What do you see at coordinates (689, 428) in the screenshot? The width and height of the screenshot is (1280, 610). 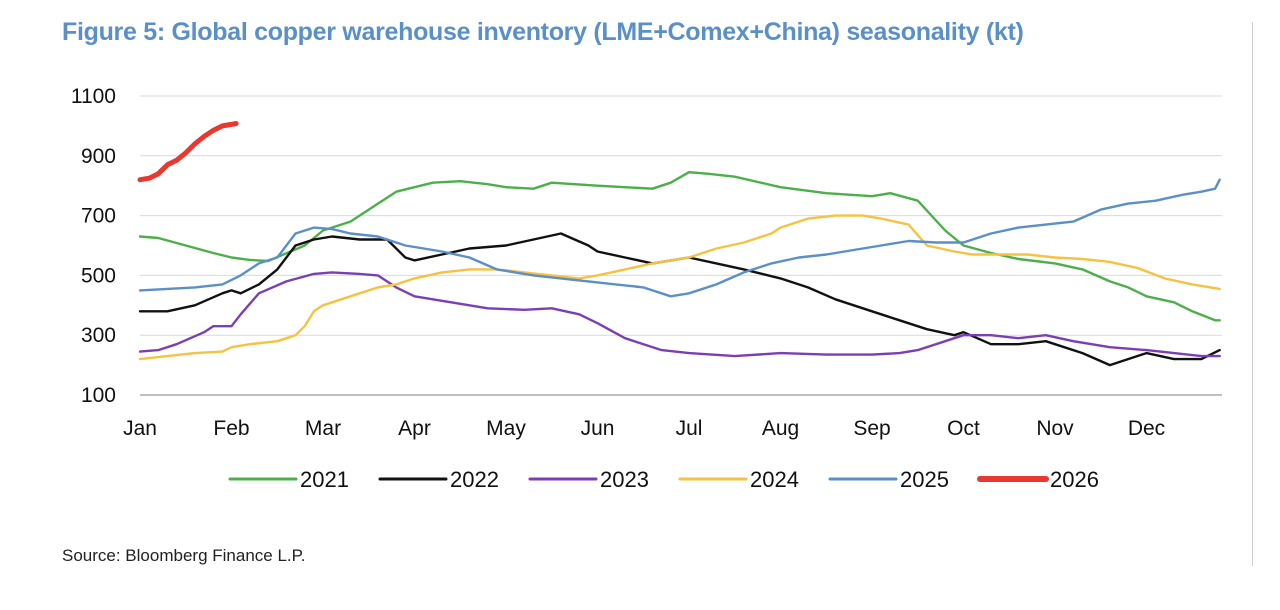 I see `x-tick-label: Jul` at bounding box center [689, 428].